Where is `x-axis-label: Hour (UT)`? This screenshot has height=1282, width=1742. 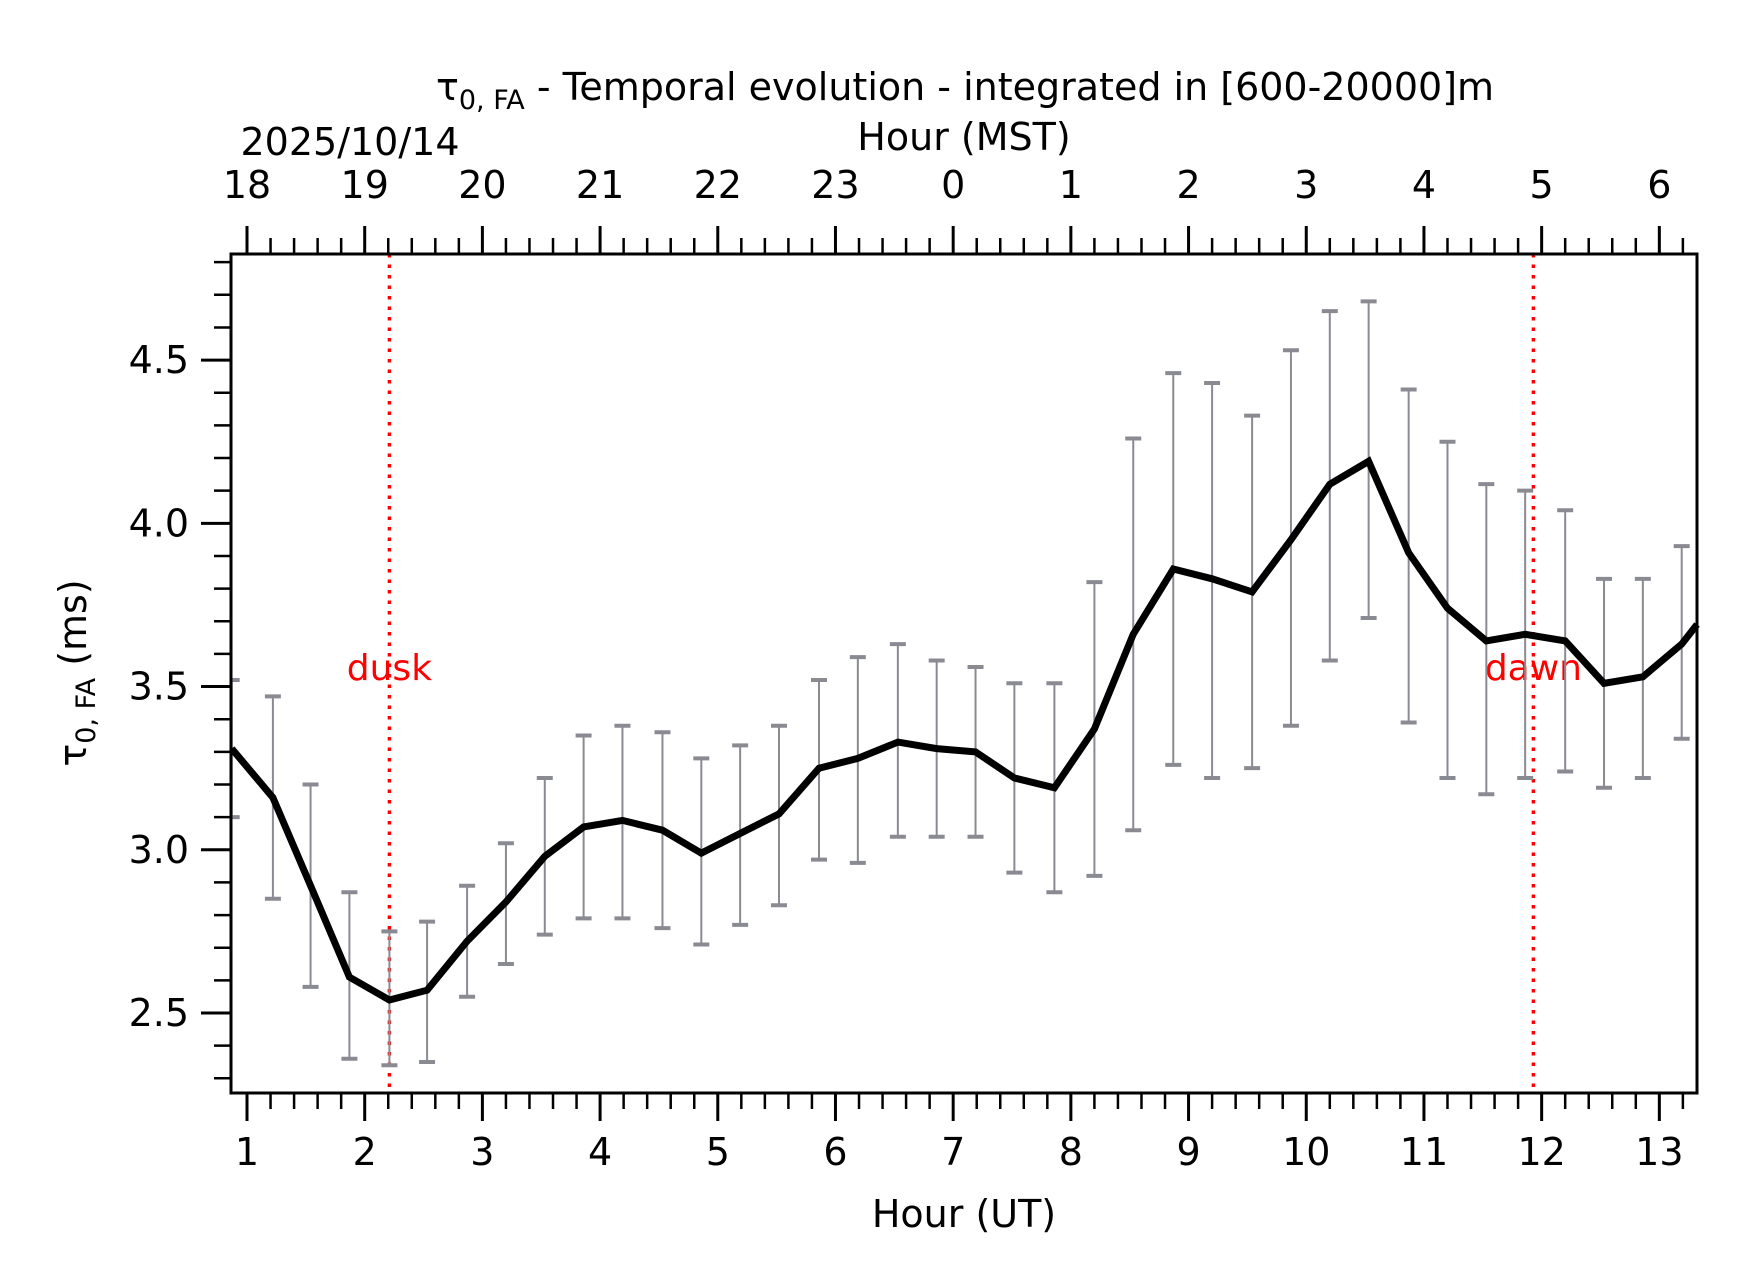 x-axis-label: Hour (UT) is located at coordinates (964, 1214).